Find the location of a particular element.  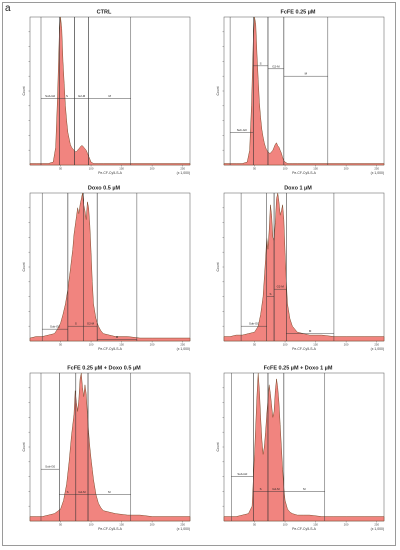

chart-title: Doxo 1 µM is located at coordinates (298, 189).